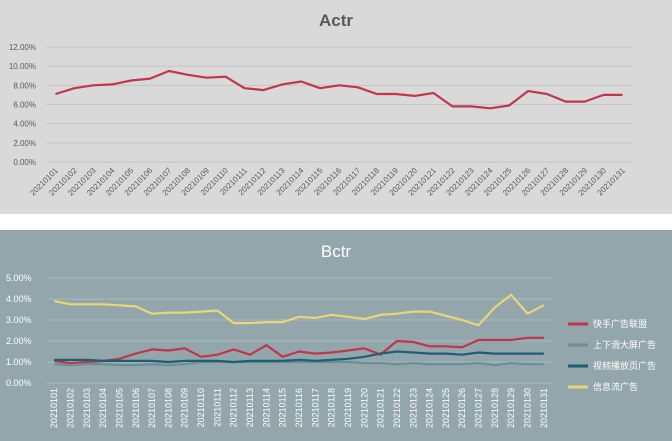  I want to click on actr-y-tick-label: 10.00%, so click(22, 66).